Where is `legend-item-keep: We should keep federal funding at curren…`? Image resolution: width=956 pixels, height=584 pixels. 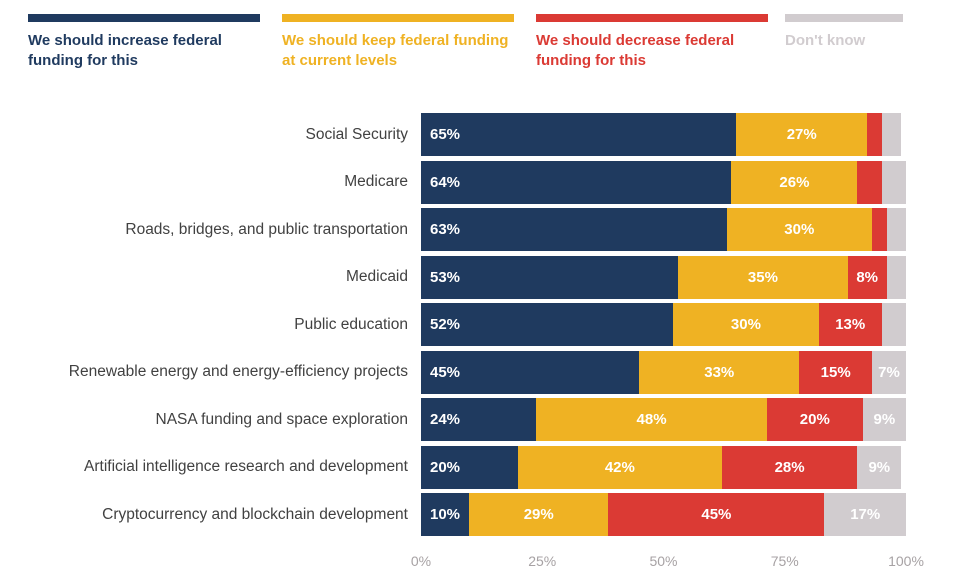 legend-item-keep: We should keep federal funding at curren… is located at coordinates (398, 43).